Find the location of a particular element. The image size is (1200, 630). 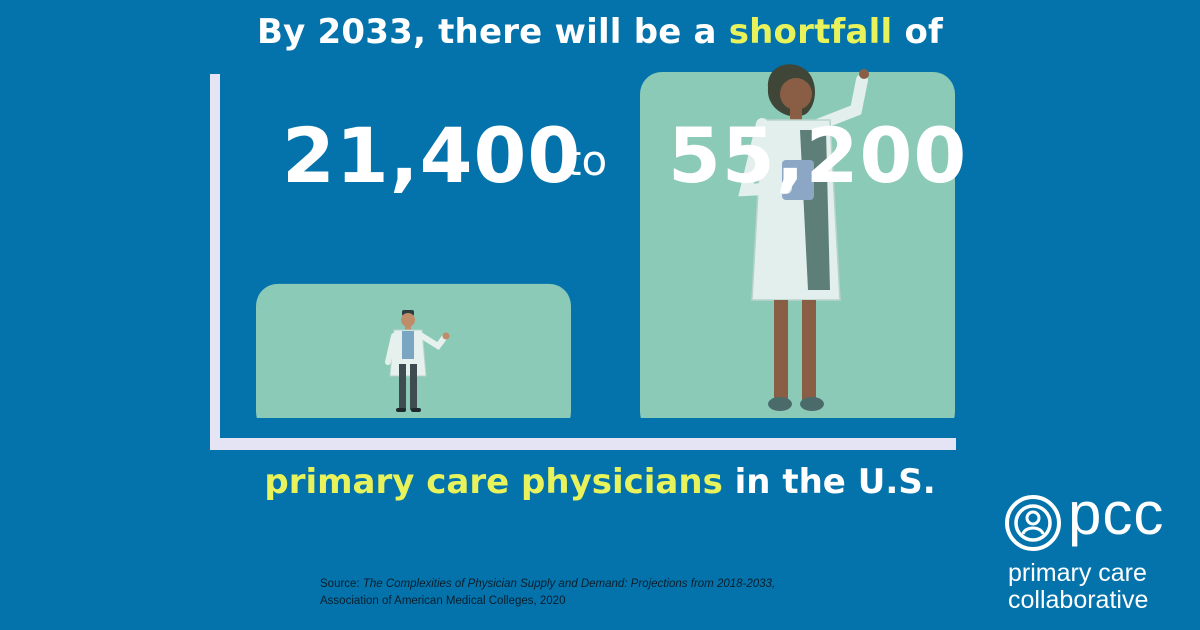

person-in-circle-icon is located at coordinates (1033, 523).